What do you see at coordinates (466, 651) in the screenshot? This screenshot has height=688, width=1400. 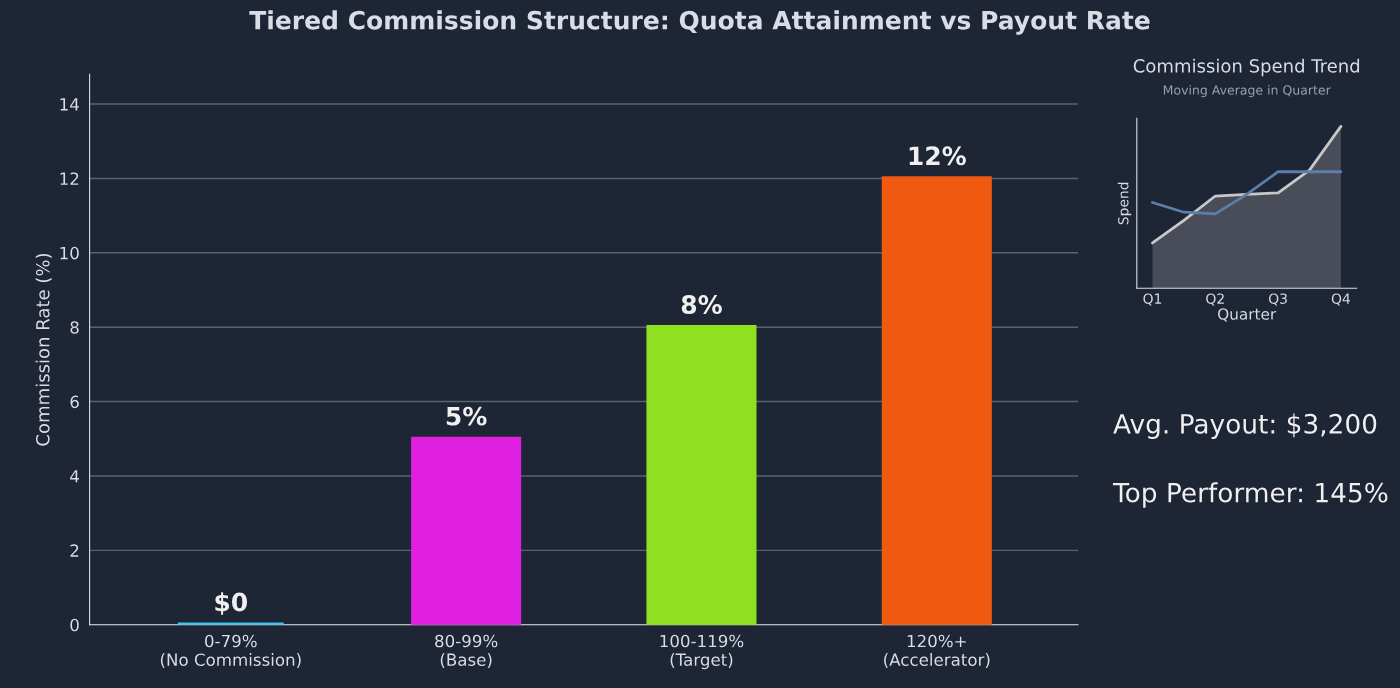 I see `x-tick-label: 80-99% (Base)` at bounding box center [466, 651].